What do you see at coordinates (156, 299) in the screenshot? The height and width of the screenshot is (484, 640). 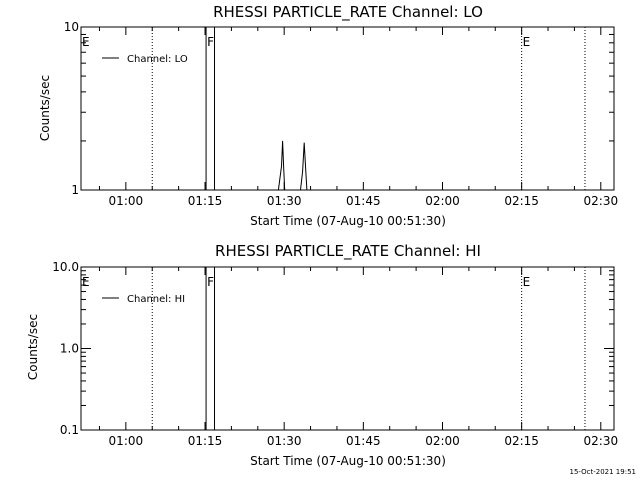 I see `legend-label: Channel: HI` at bounding box center [156, 299].